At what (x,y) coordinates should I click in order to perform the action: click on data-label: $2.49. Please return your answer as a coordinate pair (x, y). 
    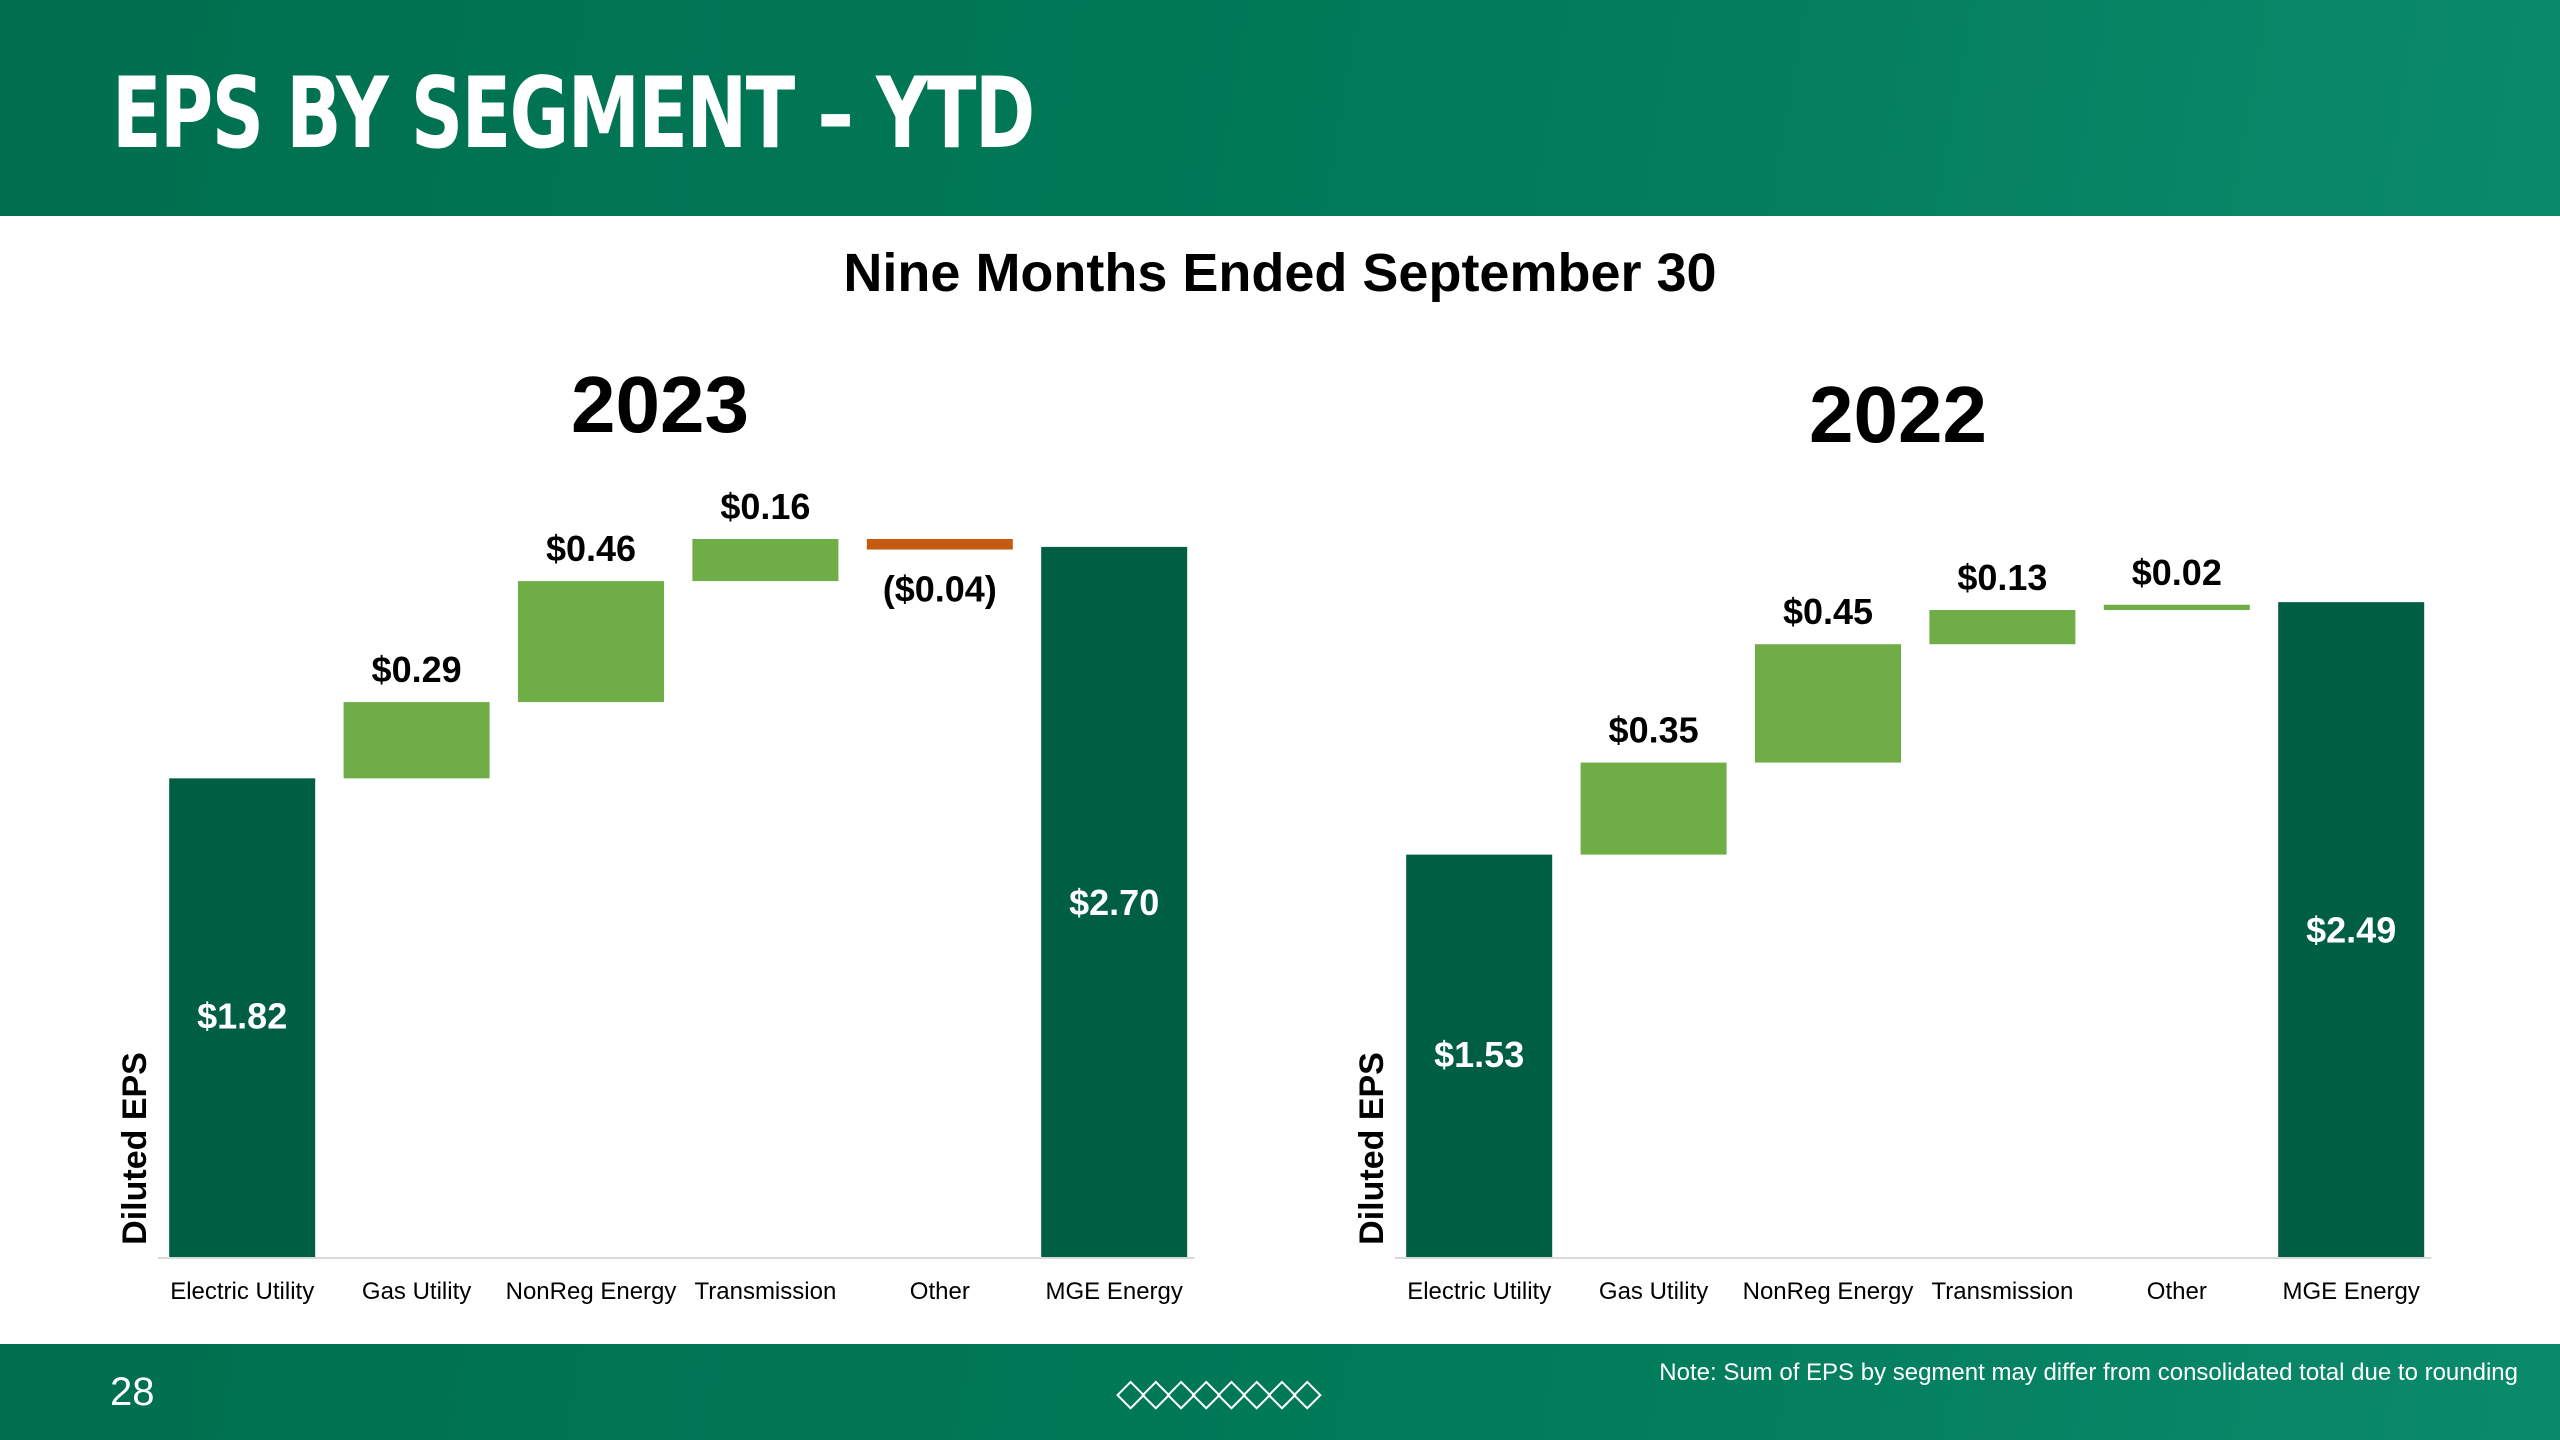
    Looking at the image, I should click on (2351, 930).